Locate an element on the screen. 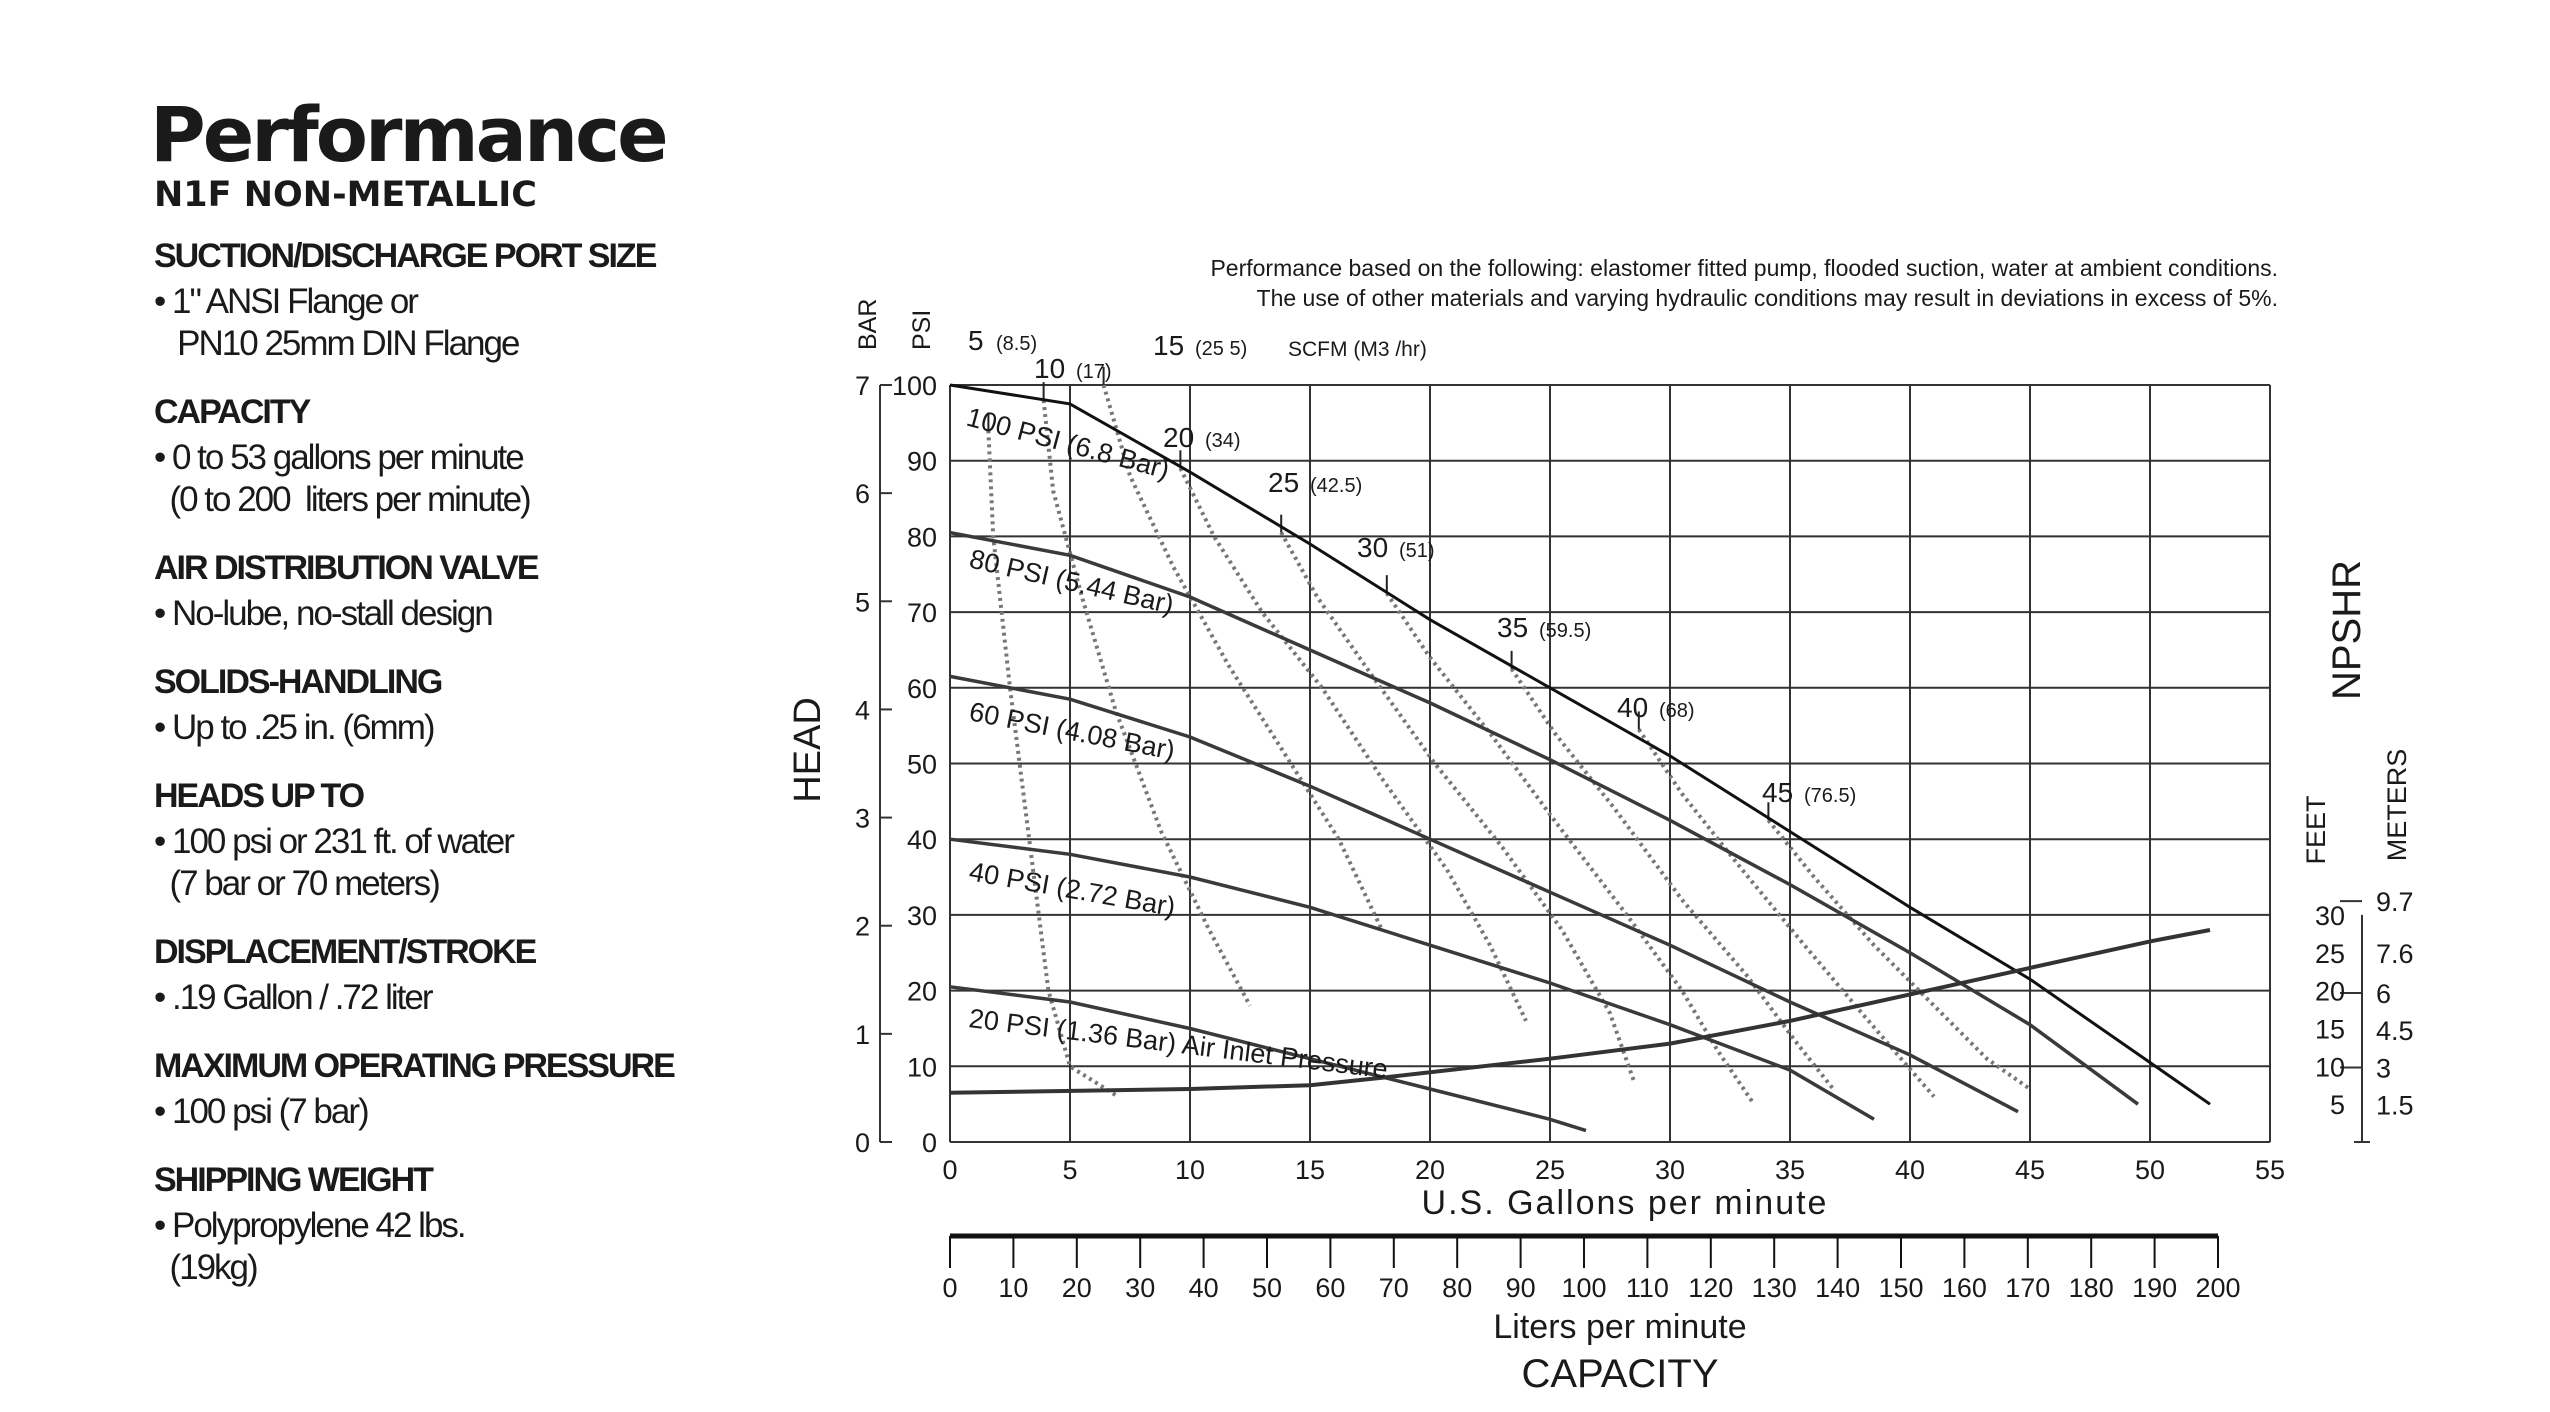 Image resolution: width=2550 pixels, height=1412 pixels. x-tick-label: 55 is located at coordinates (2270, 1170).